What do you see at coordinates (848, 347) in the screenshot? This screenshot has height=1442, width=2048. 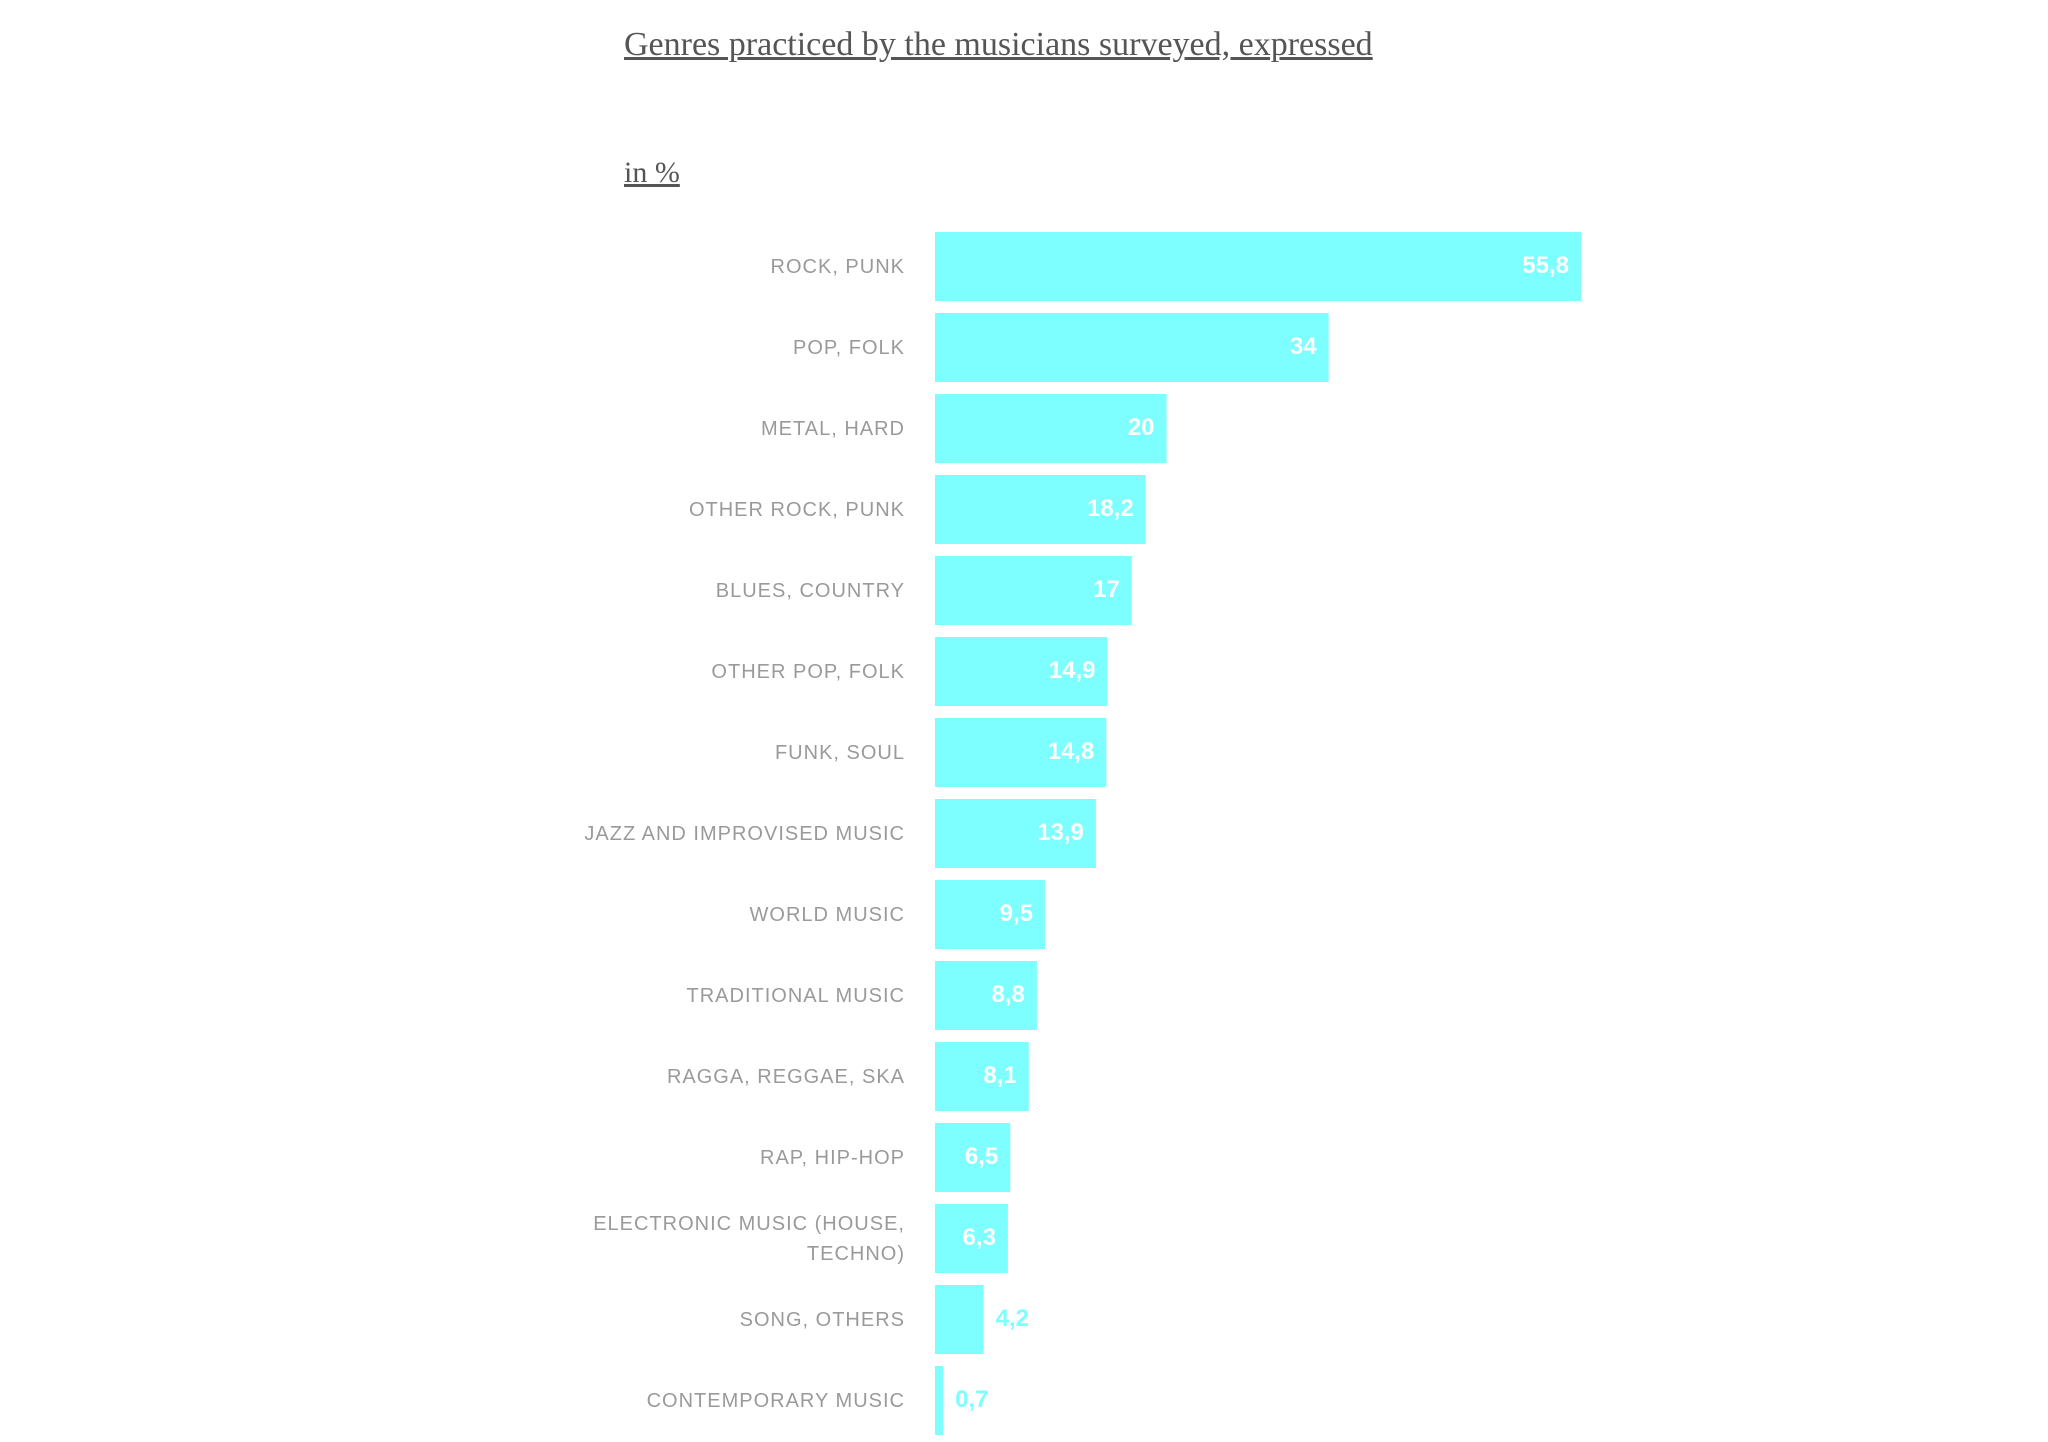 I see `category-label: POP, FOLK` at bounding box center [848, 347].